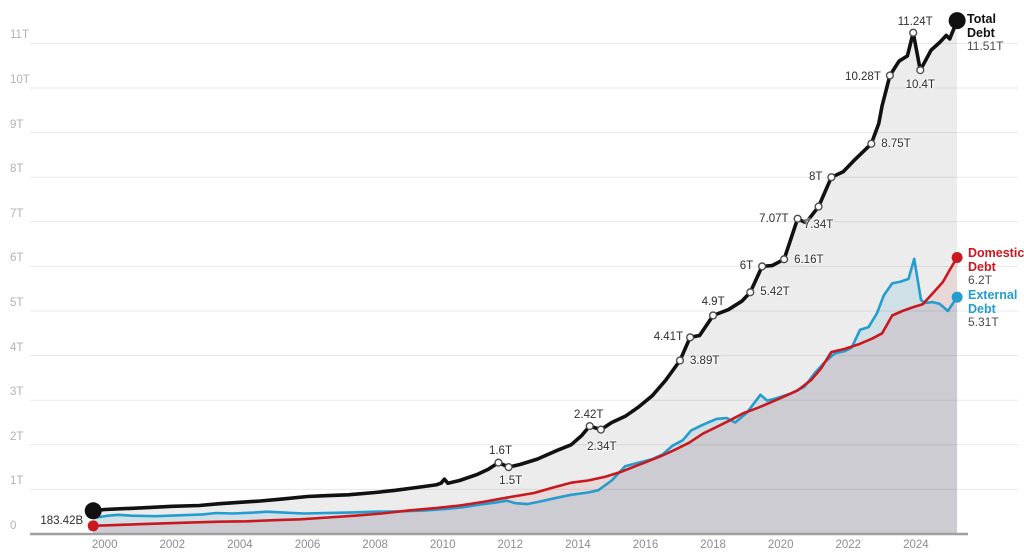  What do you see at coordinates (993, 295) in the screenshot?
I see `legend-external-line1: External` at bounding box center [993, 295].